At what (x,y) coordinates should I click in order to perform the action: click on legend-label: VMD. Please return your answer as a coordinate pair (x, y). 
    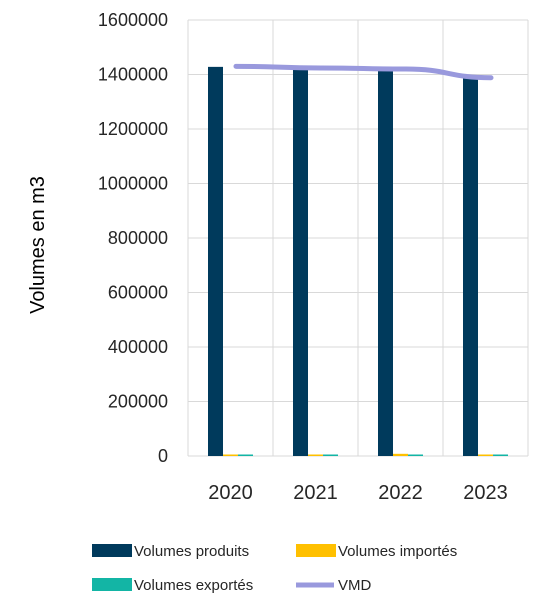
    Looking at the image, I should click on (355, 585).